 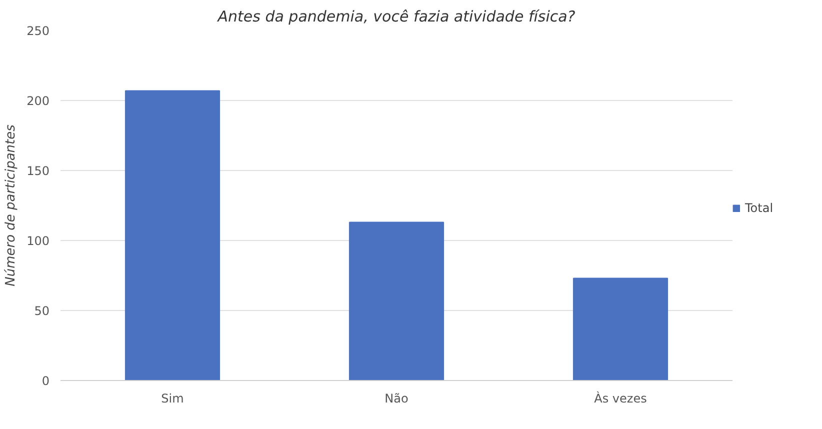 What do you see at coordinates (396, 17) in the screenshot?
I see `chart-title: Antes da pandemia, você fazia atividade física?` at bounding box center [396, 17].